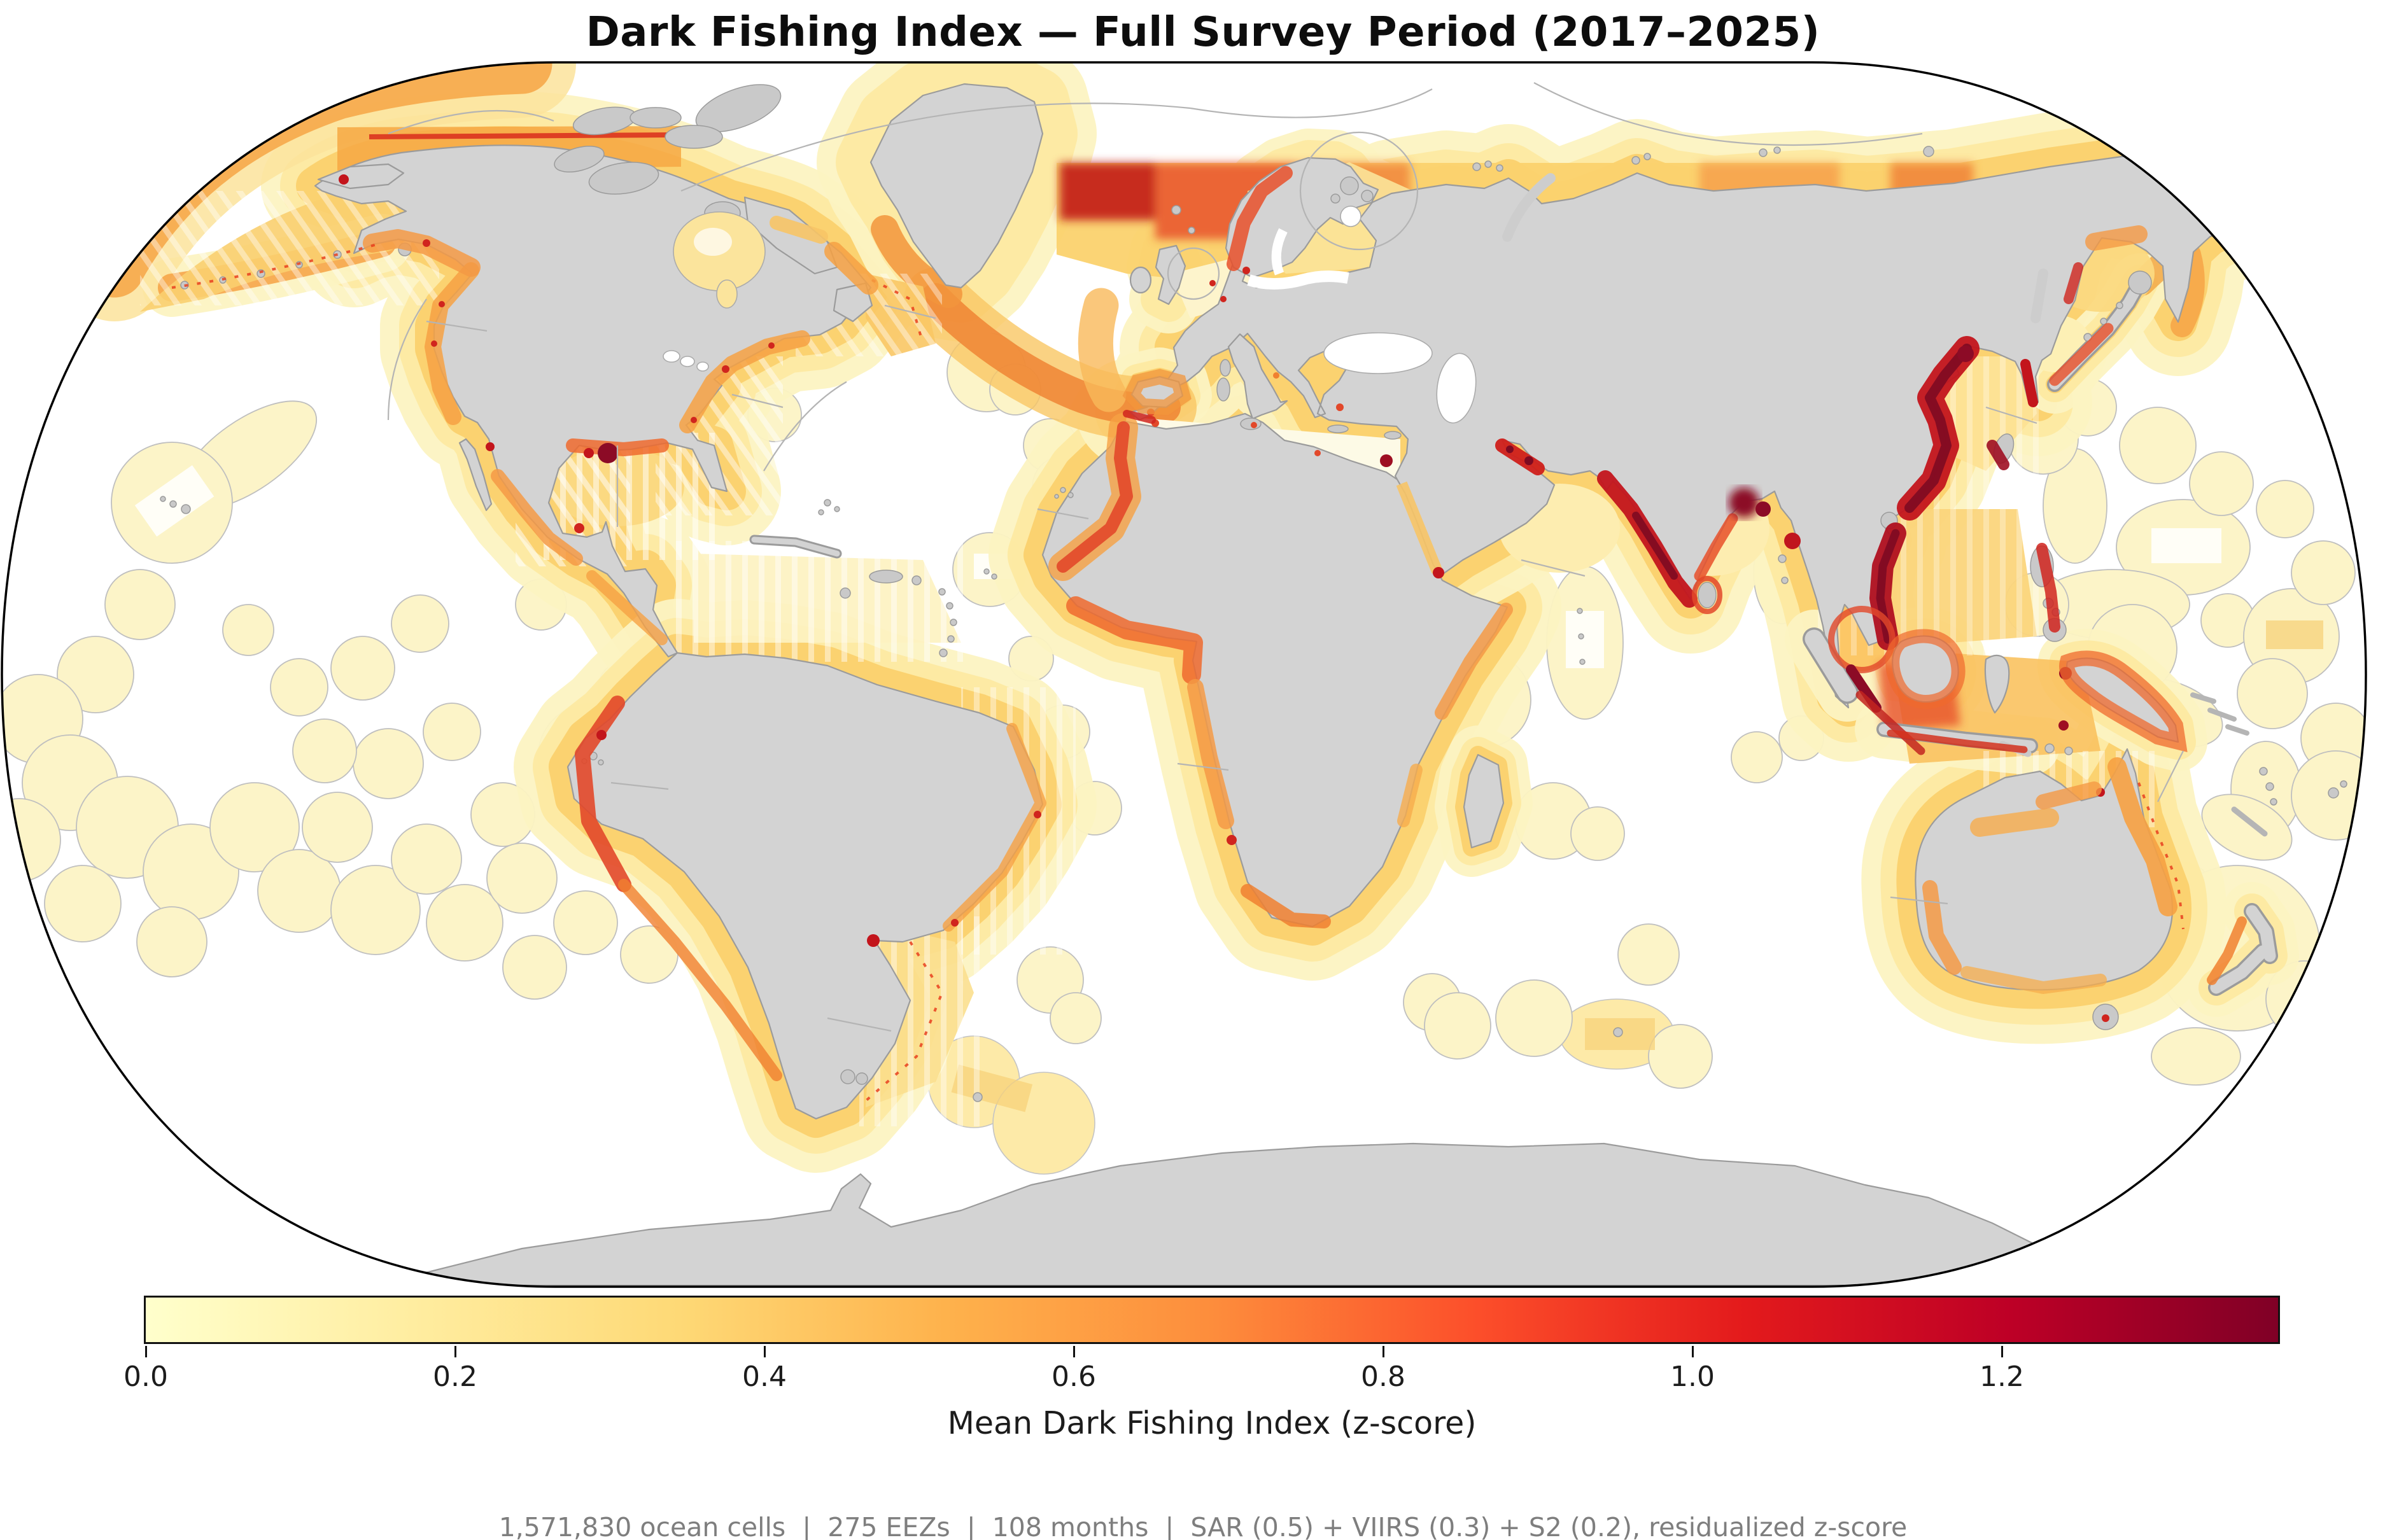  What do you see at coordinates (145, 1377) in the screenshot?
I see `tick-label: 0.0` at bounding box center [145, 1377].